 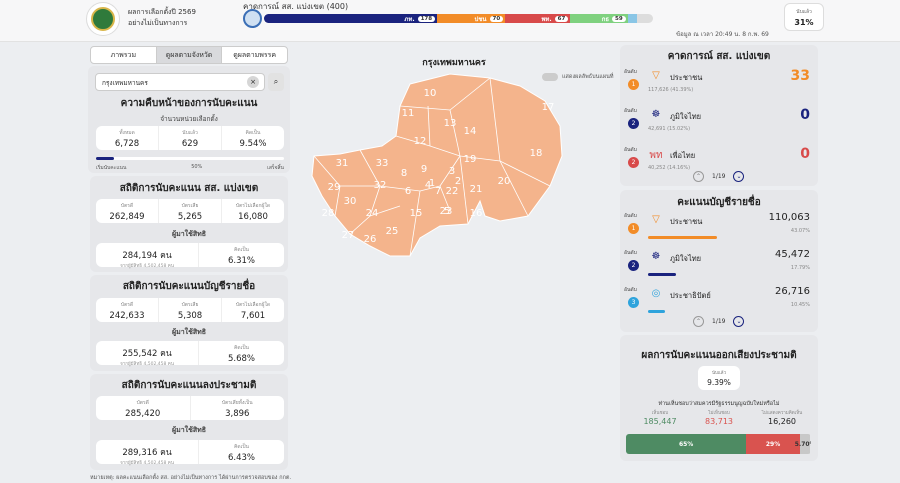 What do you see at coordinates (276, 82) in the screenshot?
I see `search-button: ⌕` at bounding box center [276, 82].